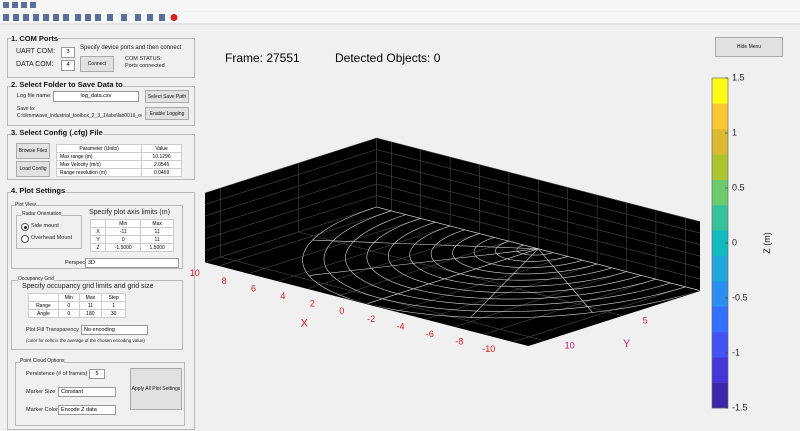 This screenshot has width=800, height=431. Describe the element at coordinates (33, 169) in the screenshot. I see `load-button: Load Config` at that location.